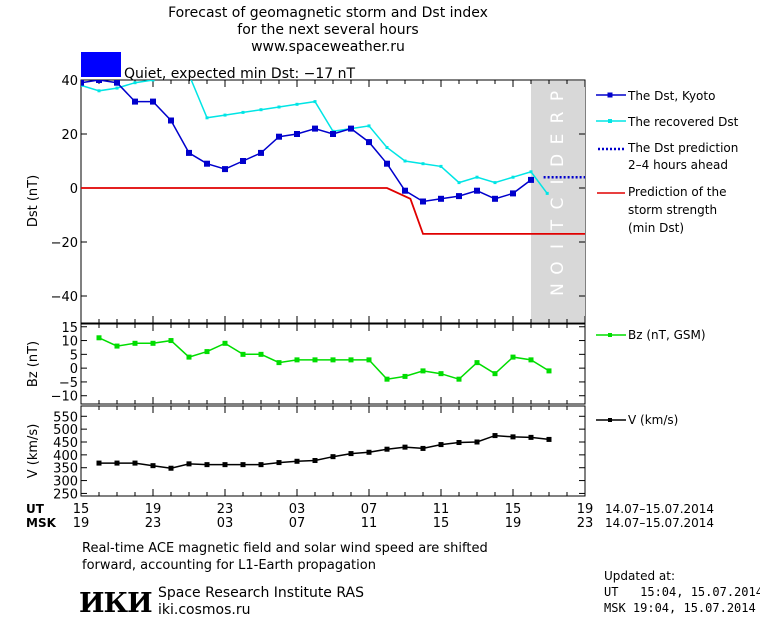 This screenshot has width=760, height=620. What do you see at coordinates (324, 451) in the screenshot?
I see `v-series-line` at bounding box center [324, 451].